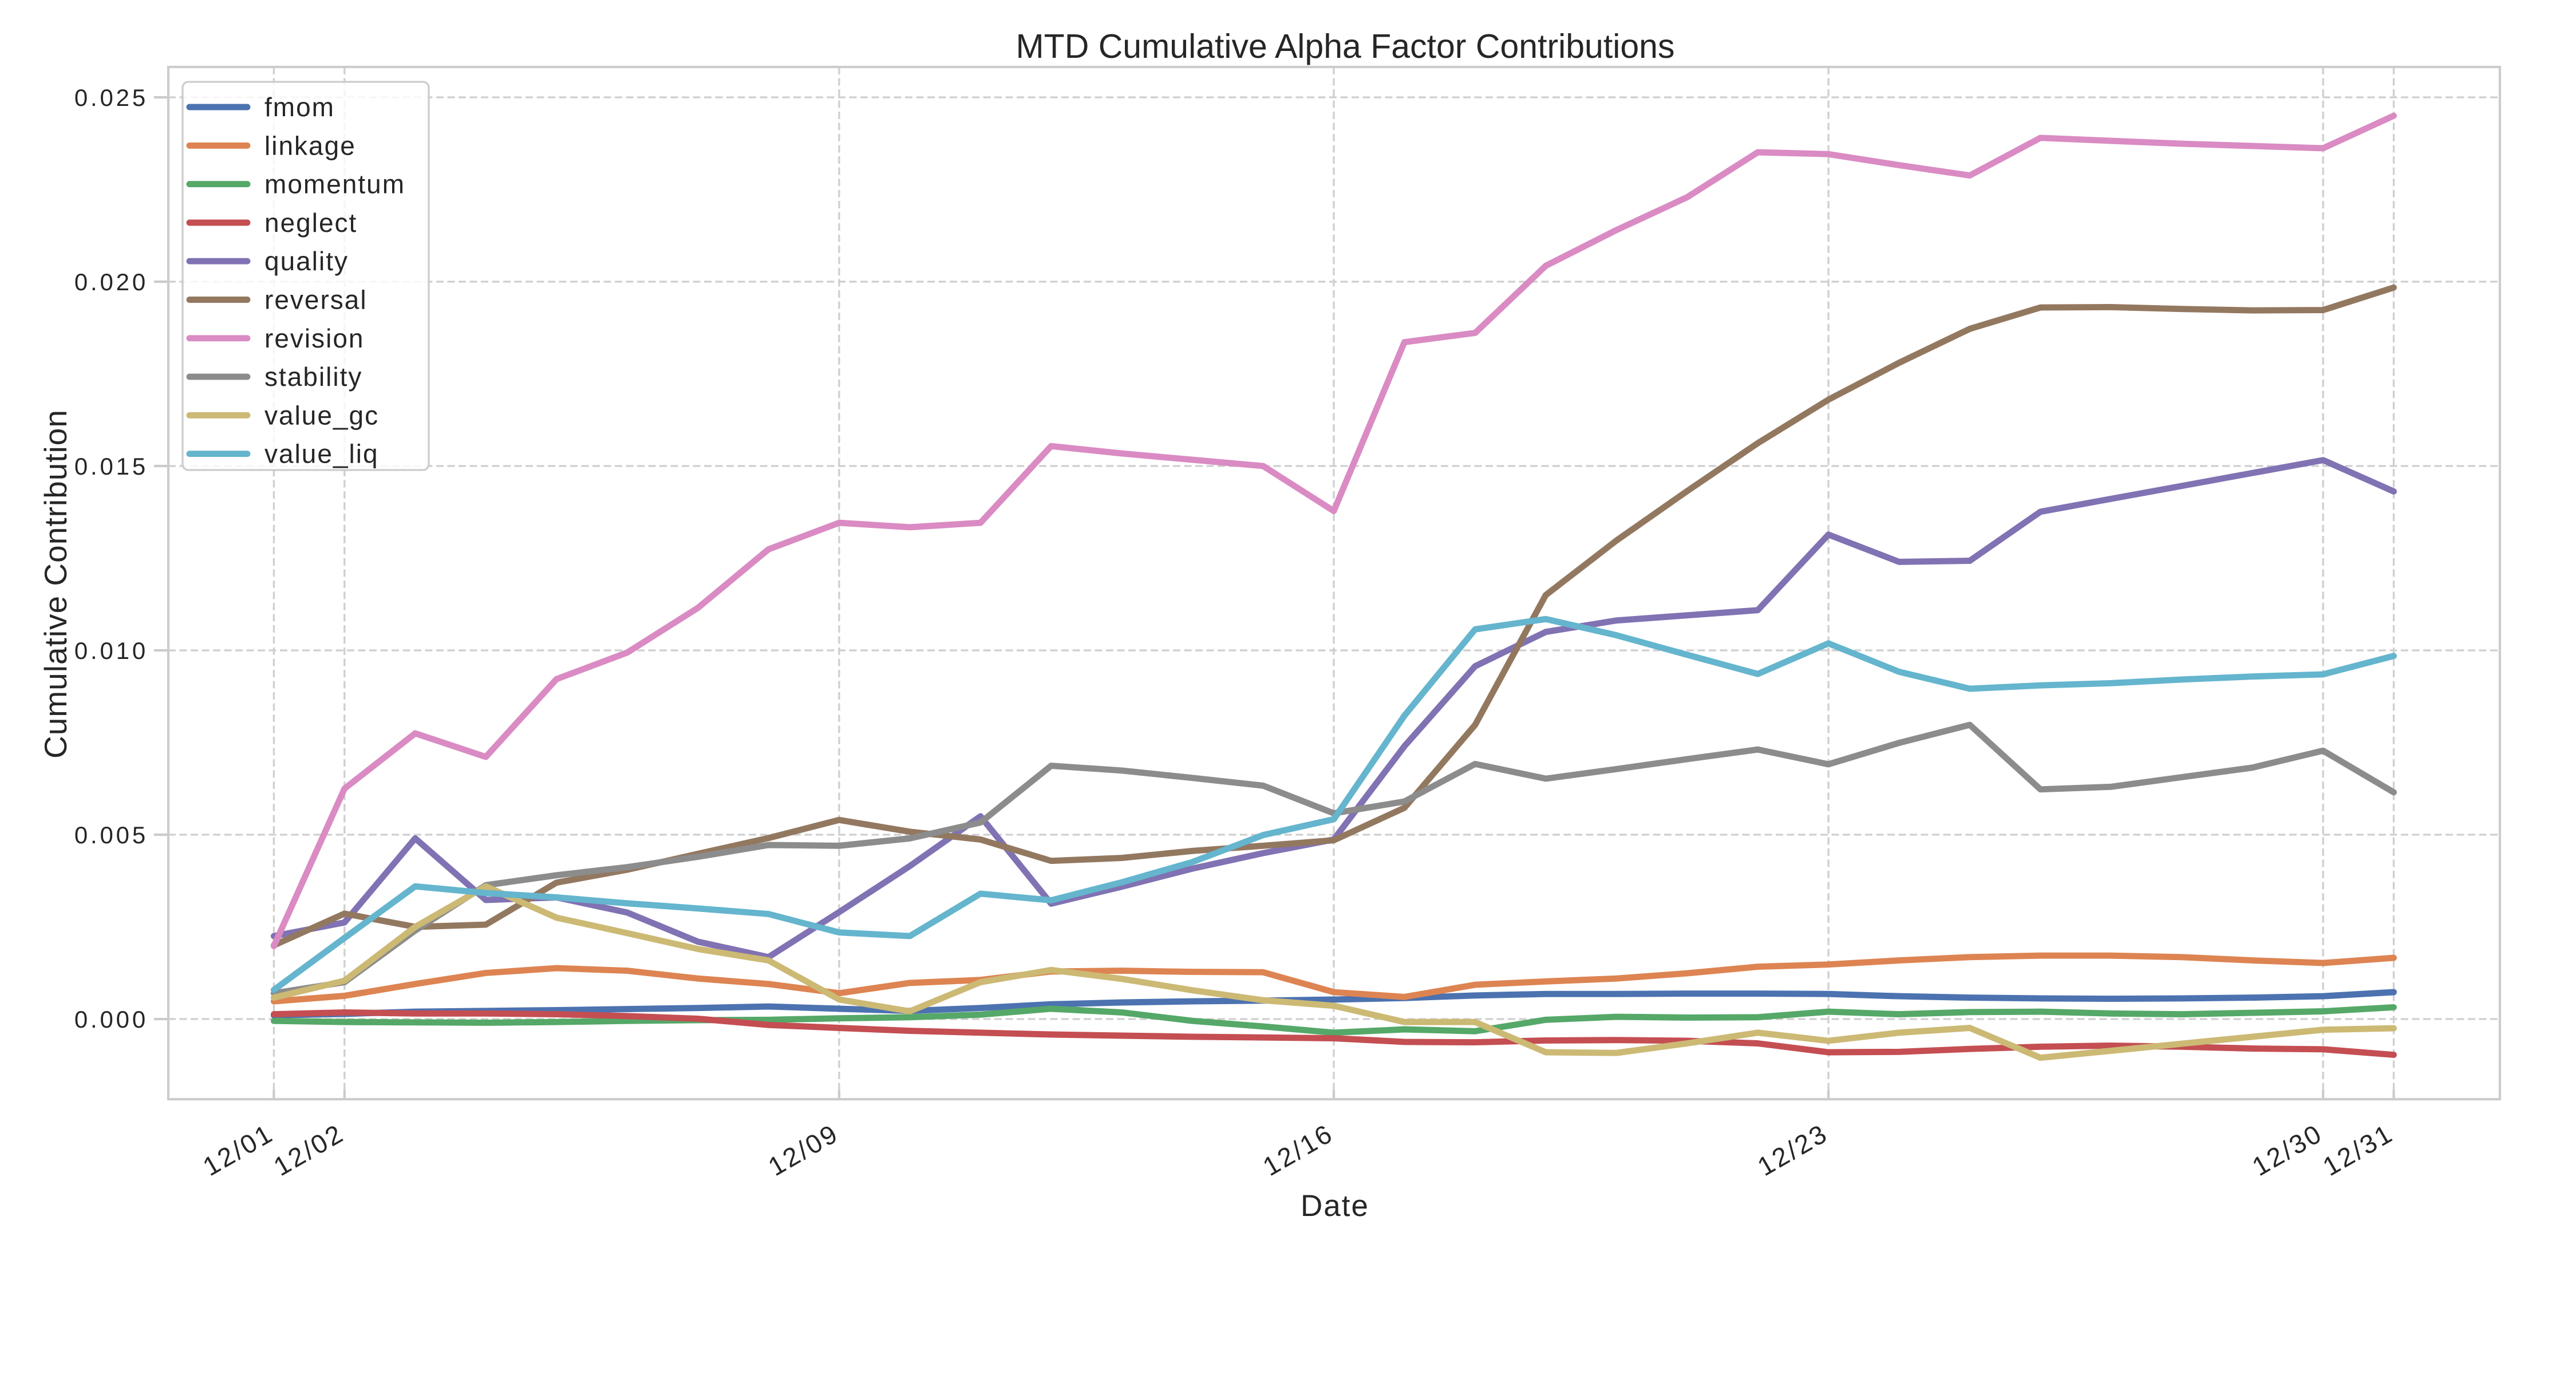 The image size is (2576, 1374). What do you see at coordinates (111, 1020) in the screenshot?
I see `svg-text: 0.000` at bounding box center [111, 1020].